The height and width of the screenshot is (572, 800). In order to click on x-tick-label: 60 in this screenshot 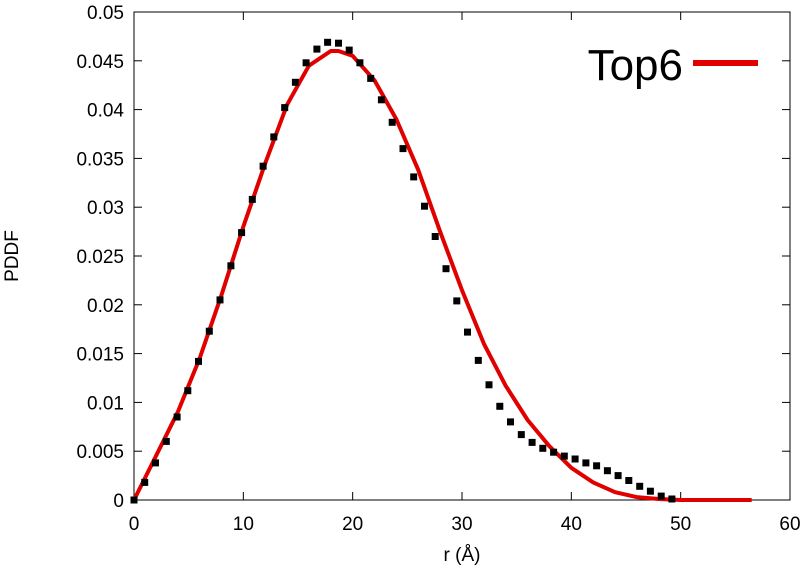, I will do `click(789, 524)`.